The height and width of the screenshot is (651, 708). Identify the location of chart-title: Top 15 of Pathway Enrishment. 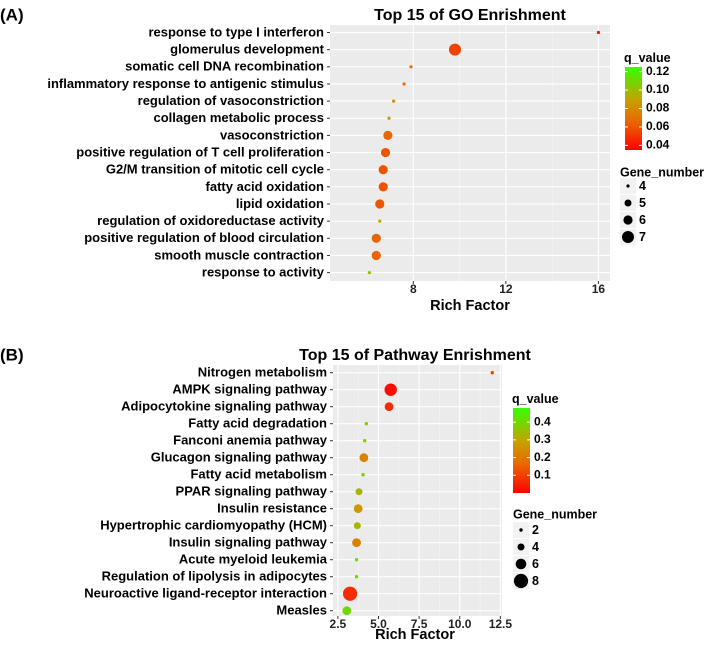
(415, 355).